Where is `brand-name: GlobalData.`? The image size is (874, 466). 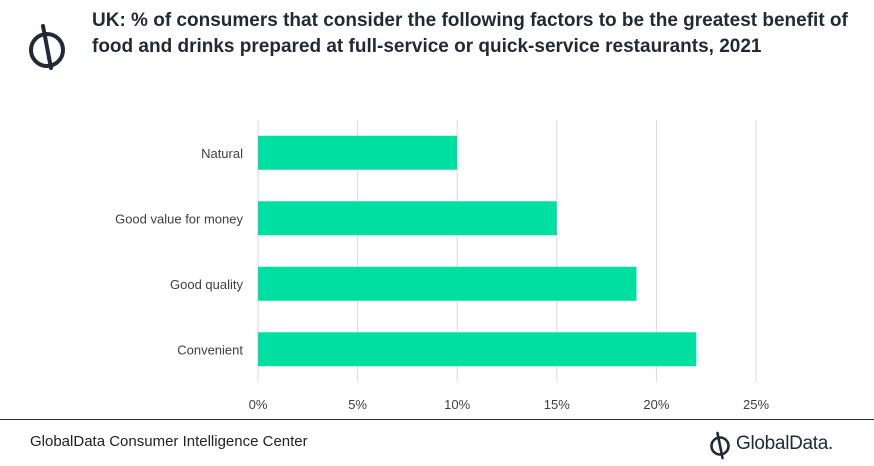
brand-name: GlobalData. is located at coordinates (785, 443).